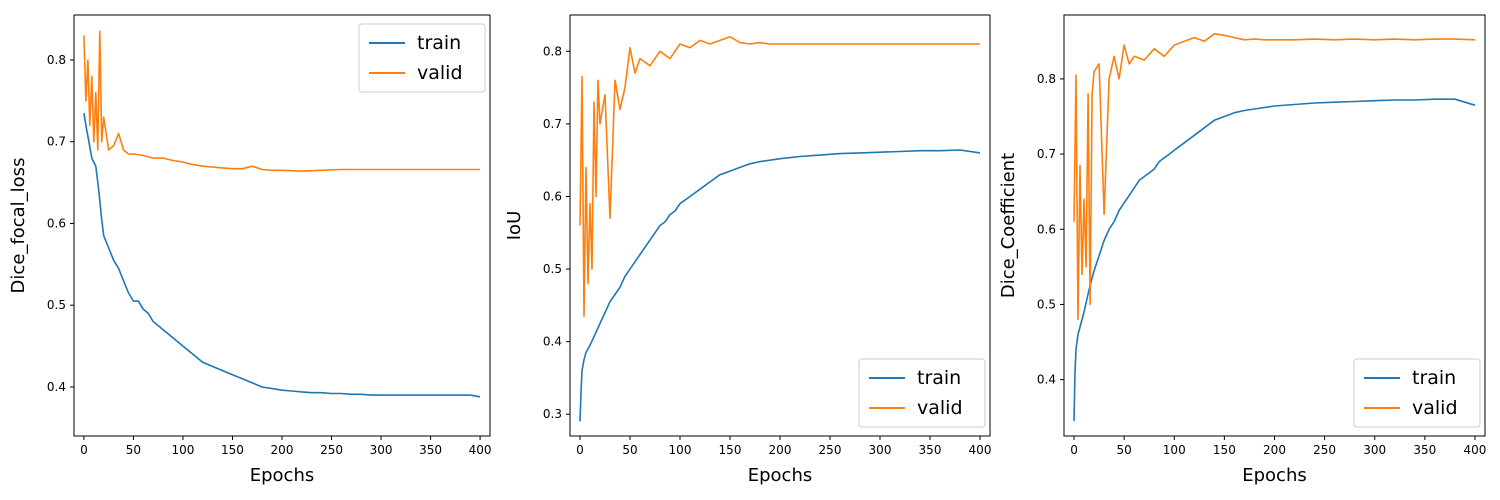 Image resolution: width=1500 pixels, height=500 pixels. I want to click on y-tick-label: 0.3, so click(552, 414).